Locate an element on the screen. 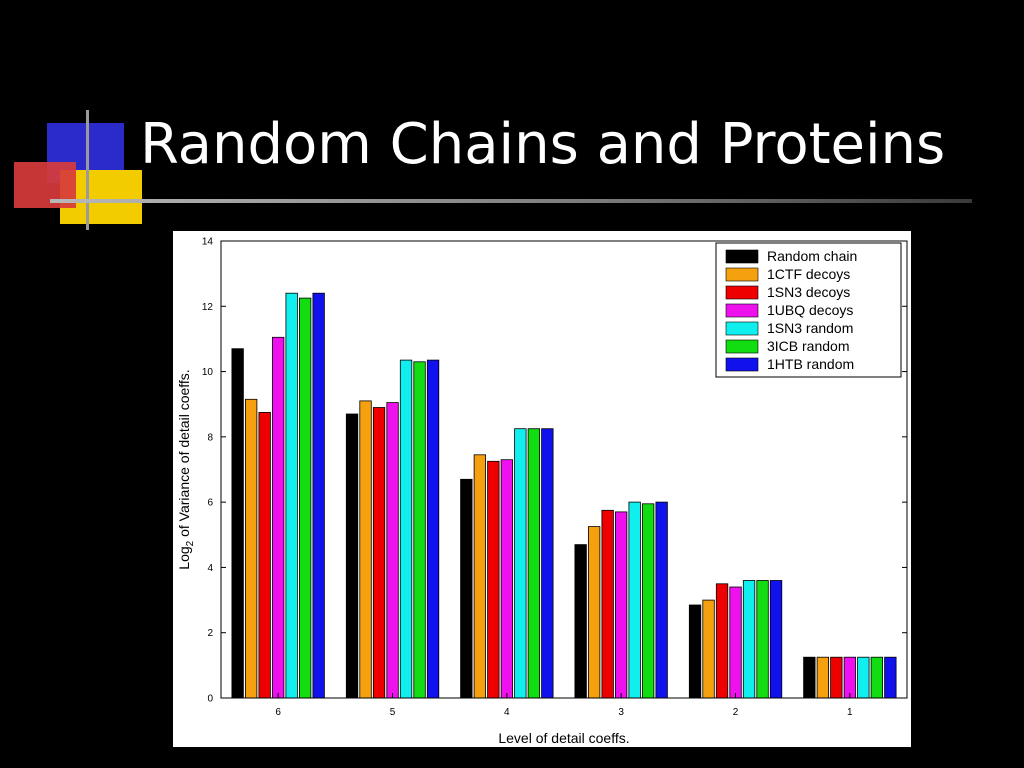 The image size is (1024, 768). x-tick-label: 6 is located at coordinates (278, 712).